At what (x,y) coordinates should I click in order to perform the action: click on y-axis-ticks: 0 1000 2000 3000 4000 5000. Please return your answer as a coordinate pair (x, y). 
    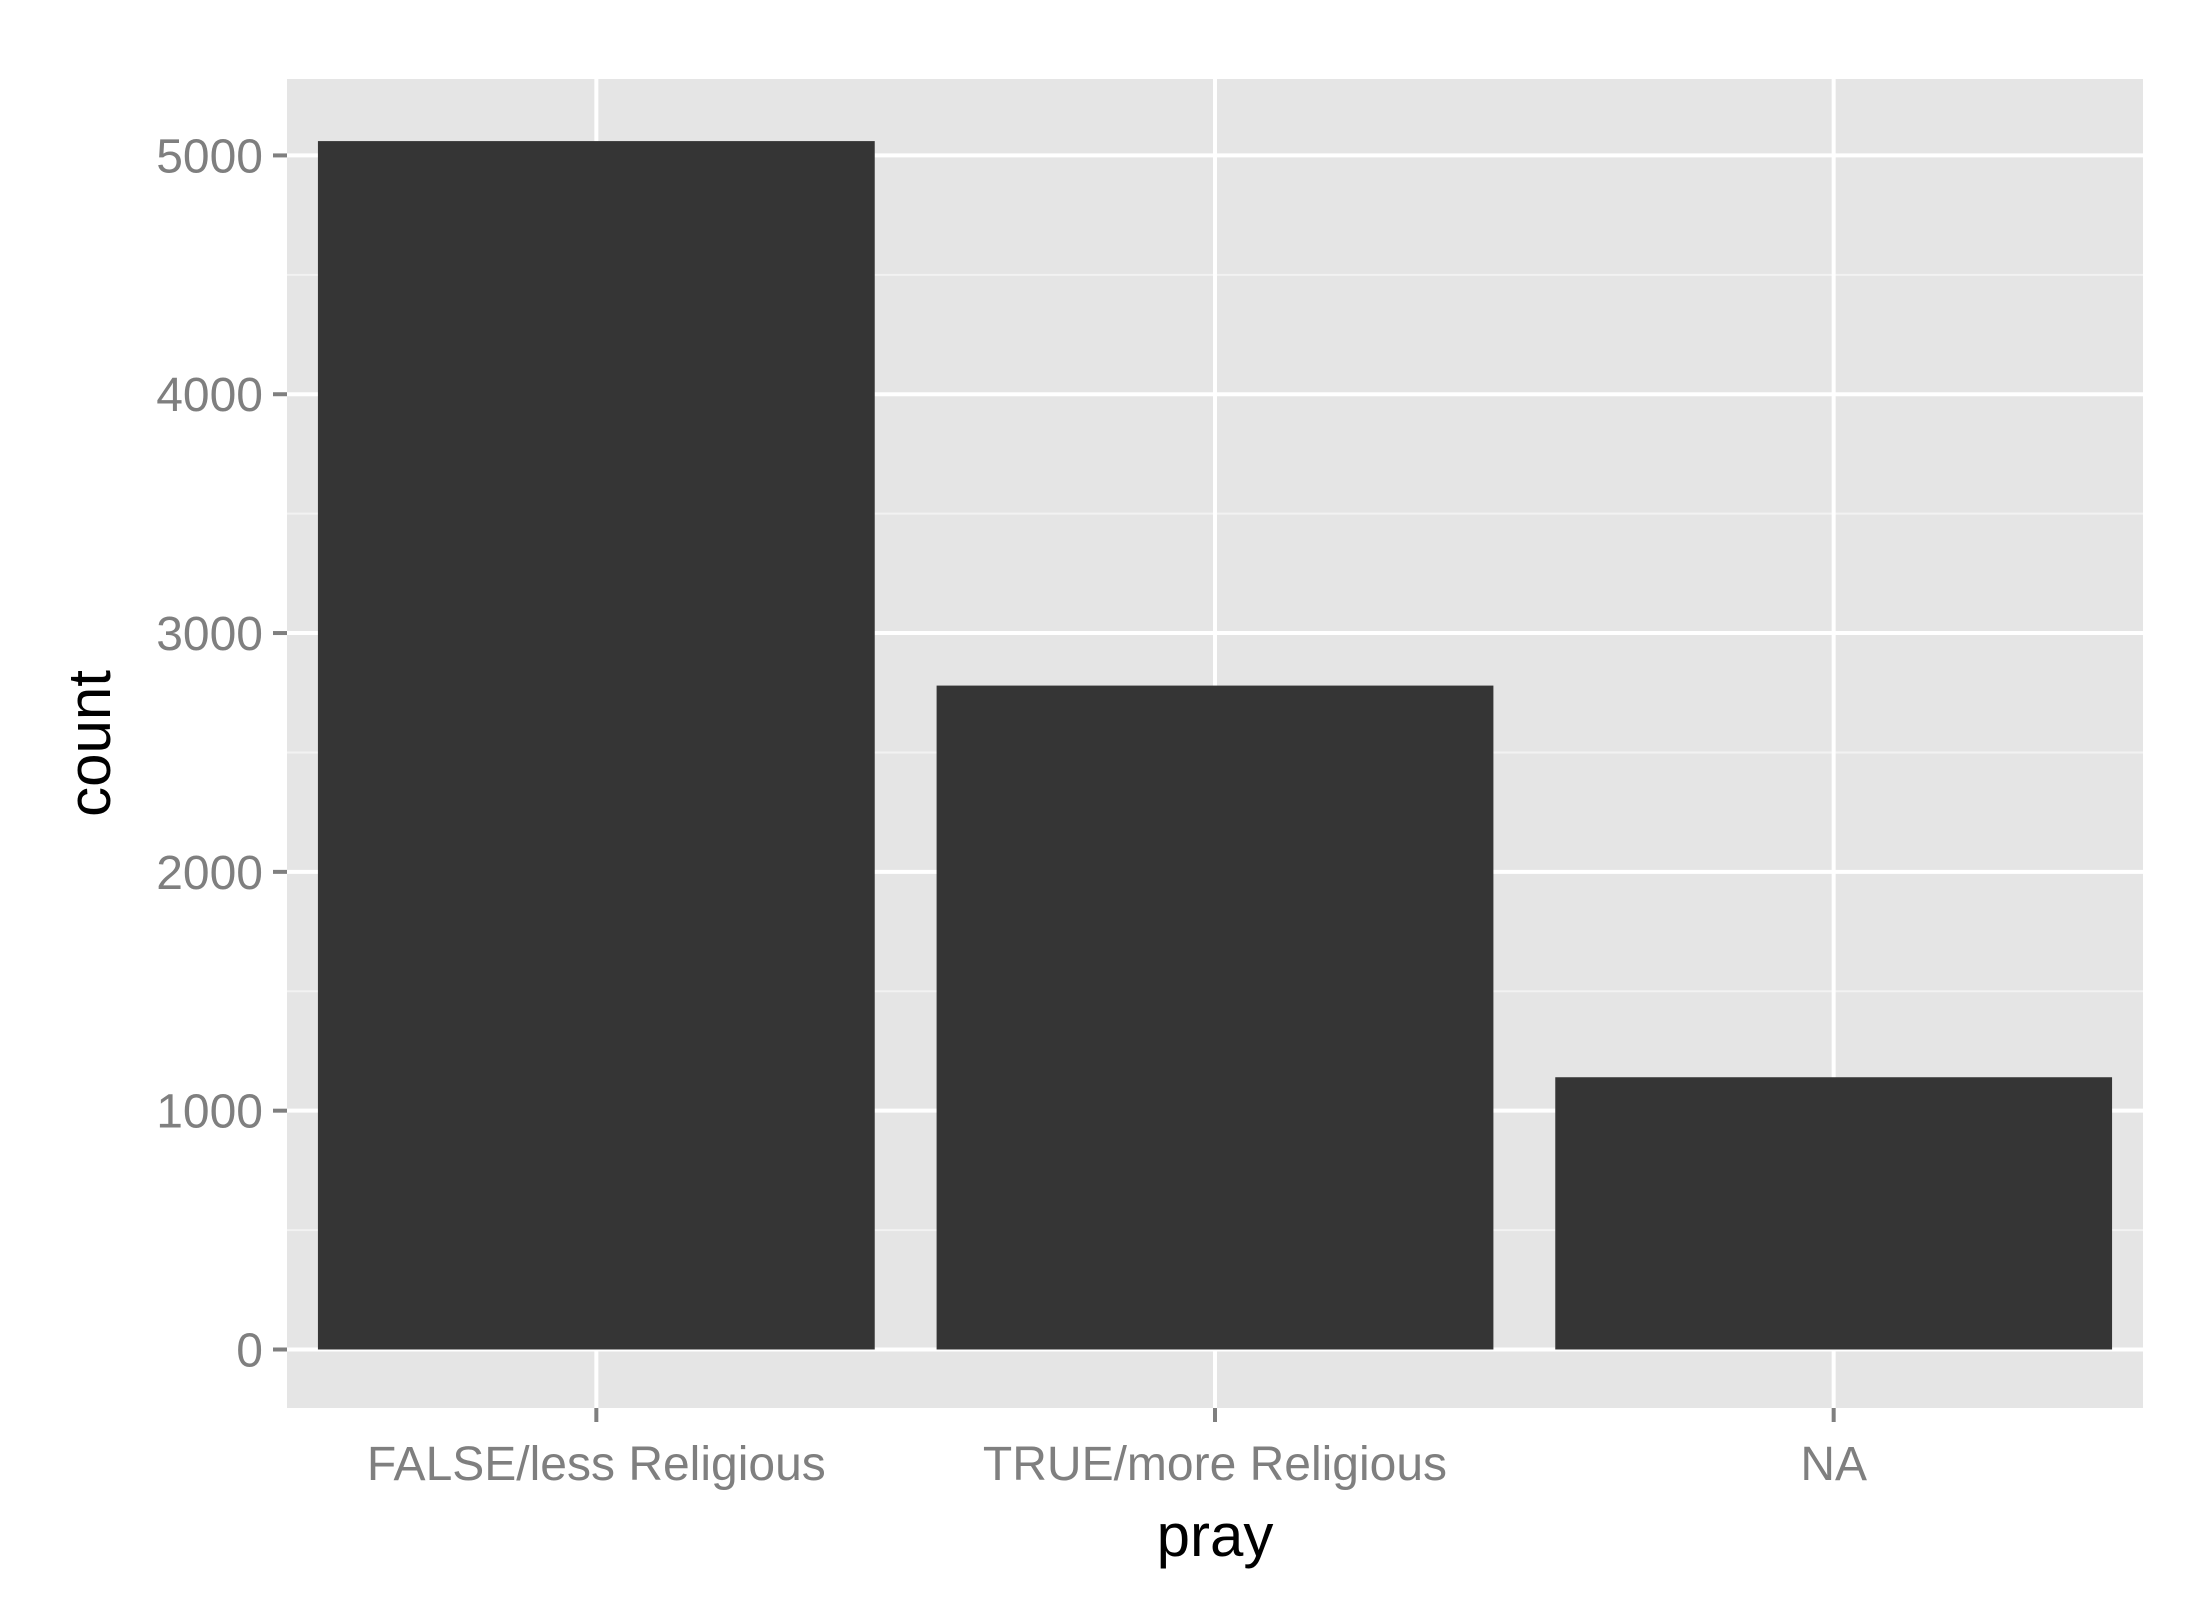
    Looking at the image, I should click on (221, 753).